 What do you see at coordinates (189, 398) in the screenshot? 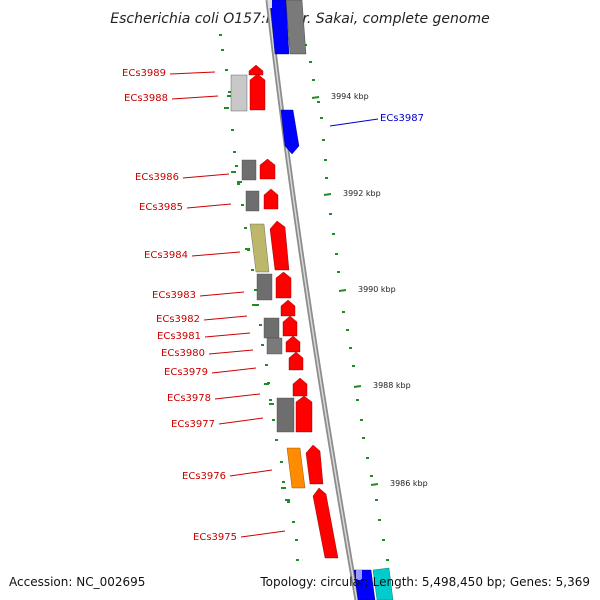
I see `gene-label: ECs3978` at bounding box center [189, 398].